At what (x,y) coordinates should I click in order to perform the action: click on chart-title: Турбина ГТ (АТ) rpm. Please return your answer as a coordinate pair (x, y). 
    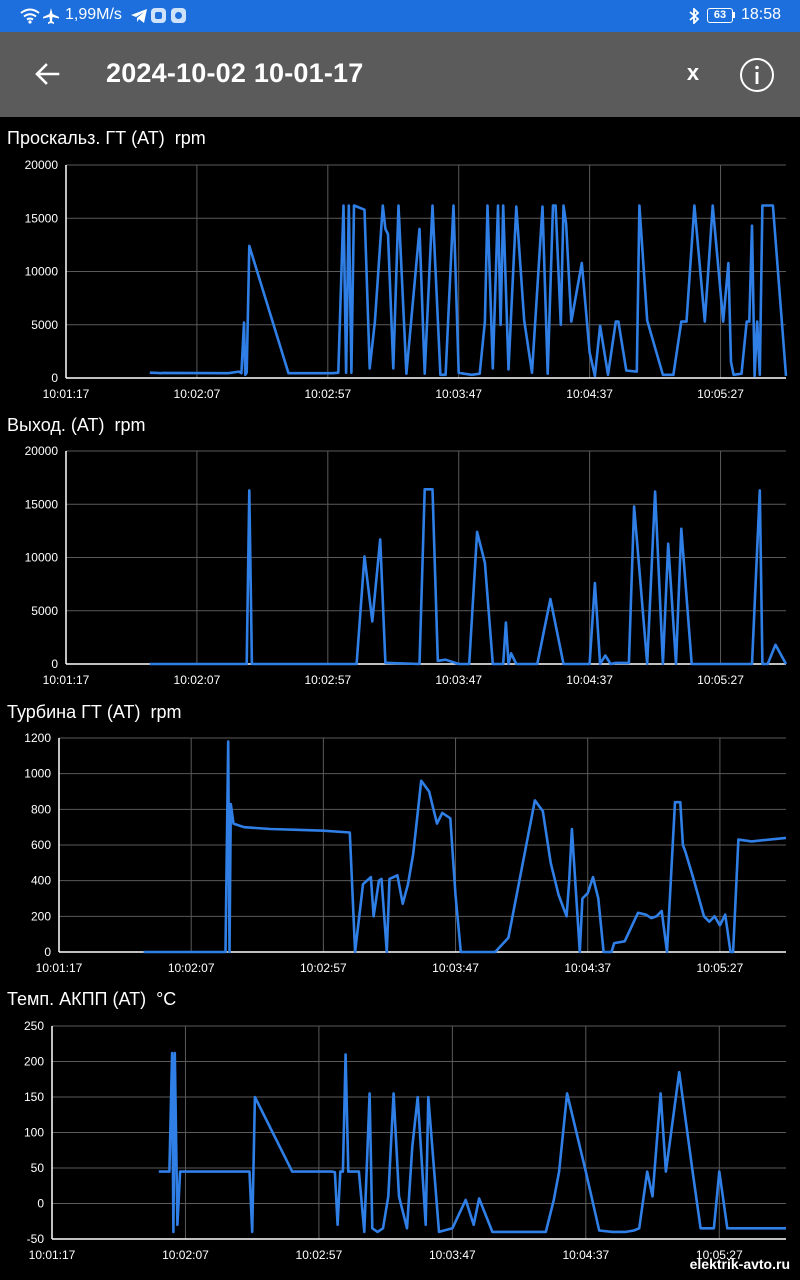
    Looking at the image, I should click on (94, 712).